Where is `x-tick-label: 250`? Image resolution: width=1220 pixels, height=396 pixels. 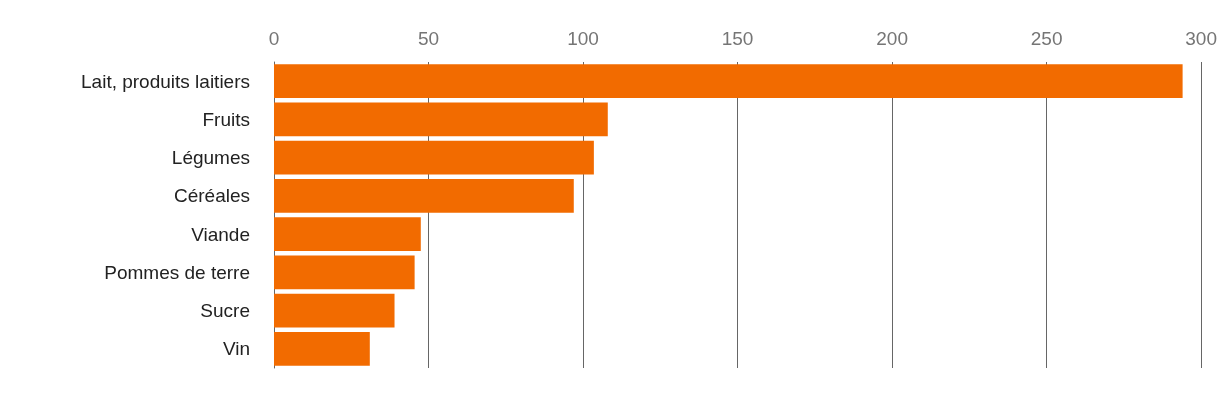 x-tick-label: 250 is located at coordinates (1046, 38).